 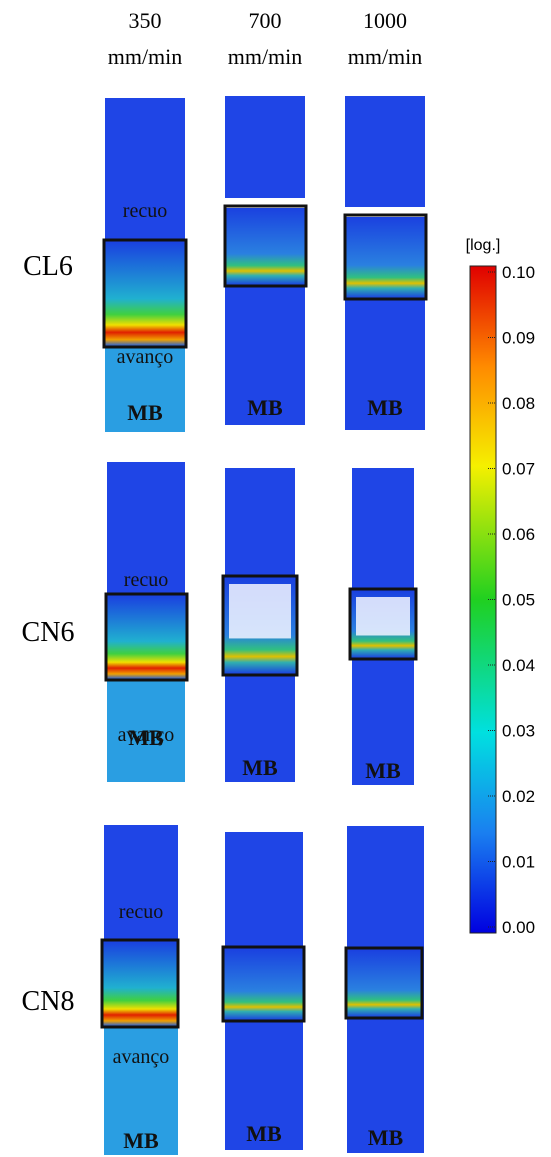 What do you see at coordinates (385, 20) in the screenshot?
I see `column-speed: 1000` at bounding box center [385, 20].